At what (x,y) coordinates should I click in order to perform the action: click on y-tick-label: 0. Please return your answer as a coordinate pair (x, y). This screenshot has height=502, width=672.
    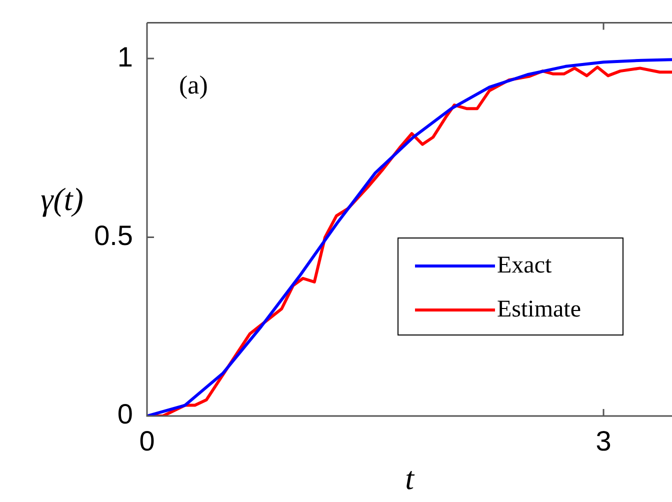
    Looking at the image, I should click on (125, 414).